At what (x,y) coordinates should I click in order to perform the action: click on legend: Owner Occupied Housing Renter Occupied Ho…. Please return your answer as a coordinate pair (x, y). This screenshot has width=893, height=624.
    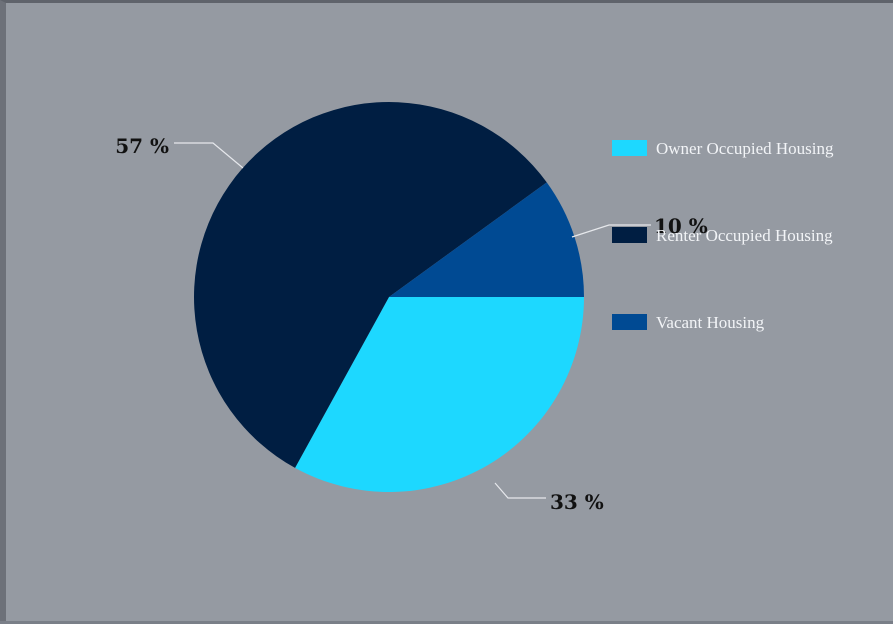
    Looking at the image, I should click on (723, 235).